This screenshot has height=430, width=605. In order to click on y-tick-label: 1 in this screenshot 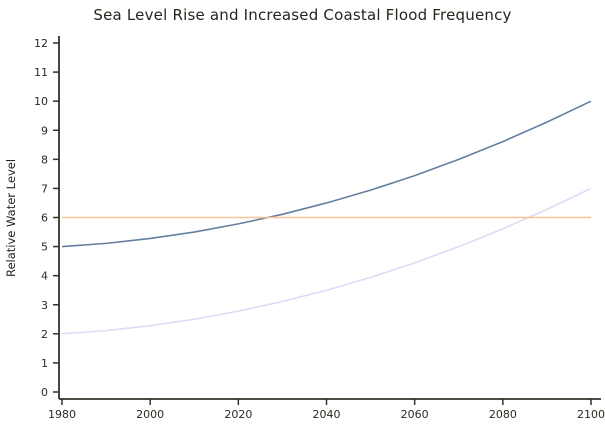, I will do `click(44, 363)`.